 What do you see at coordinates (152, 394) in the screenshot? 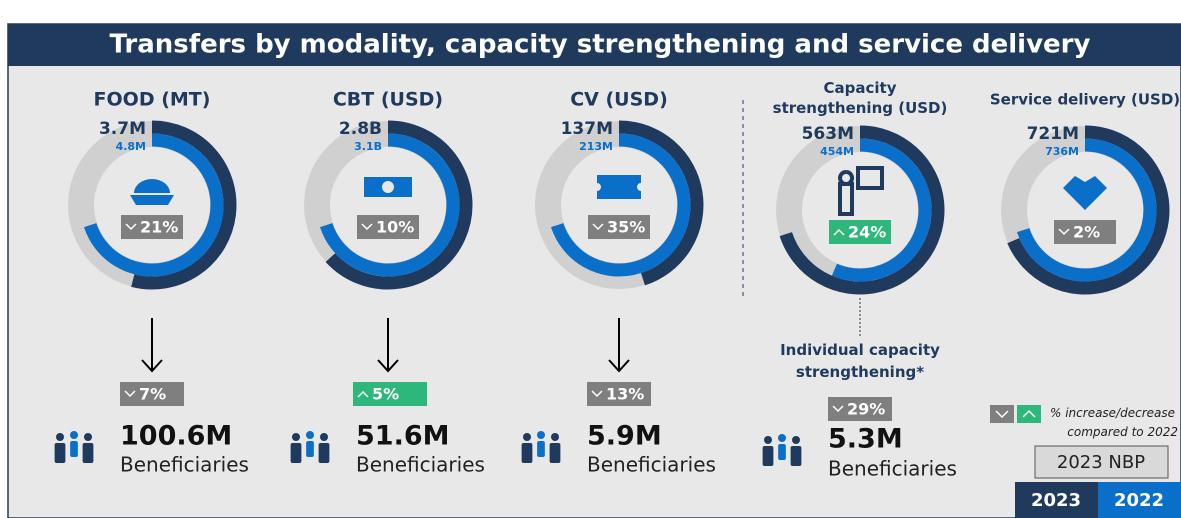
I see `change-label: 7%` at bounding box center [152, 394].